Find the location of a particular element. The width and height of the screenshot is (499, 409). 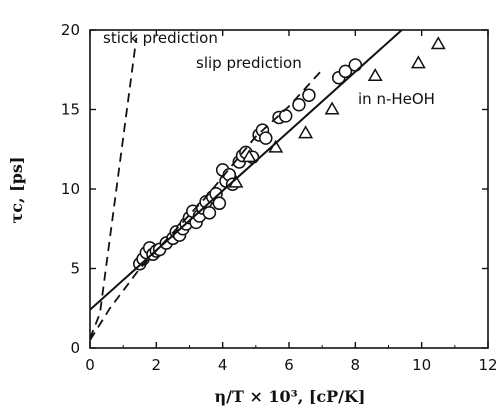

y-tick-label: 10 is located at coordinates (70, 189).